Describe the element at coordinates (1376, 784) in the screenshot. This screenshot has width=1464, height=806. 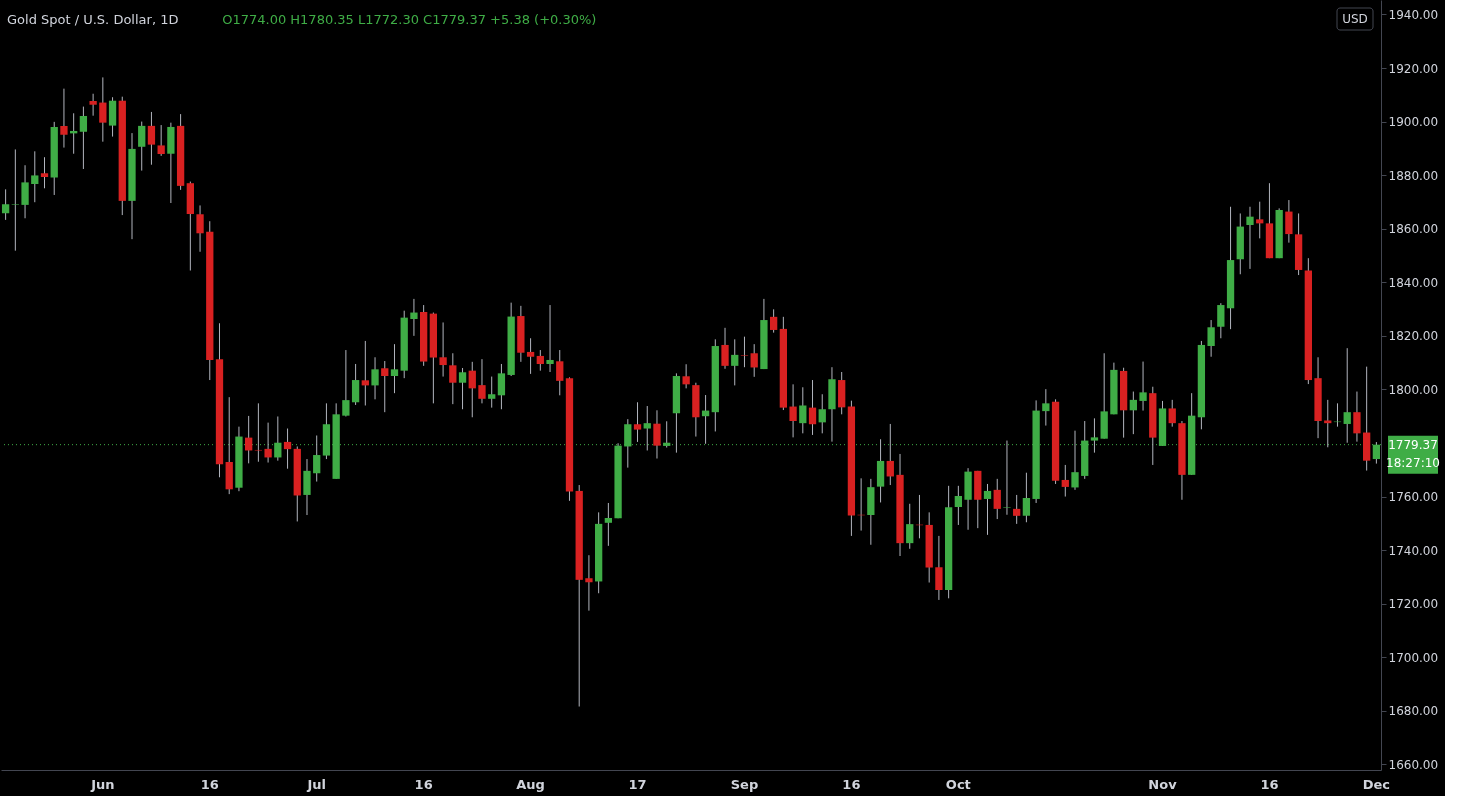
I see `x-tick-label: Dec` at that location.